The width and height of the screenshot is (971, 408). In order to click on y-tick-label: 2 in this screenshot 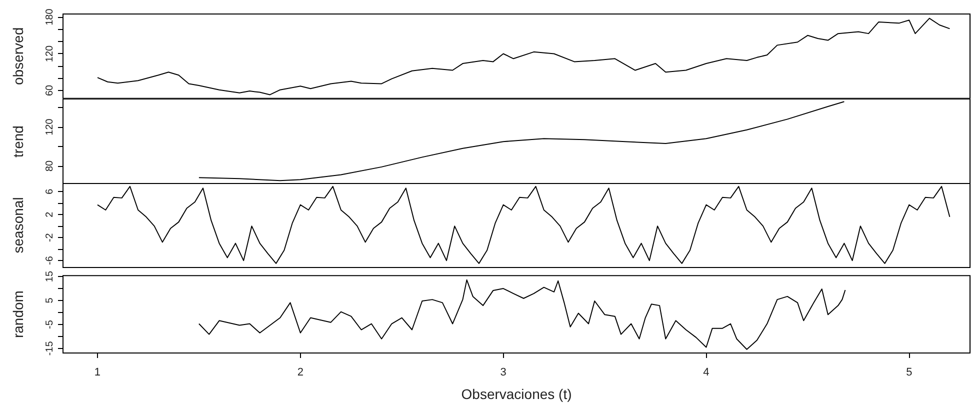, I will do `click(50, 214)`.